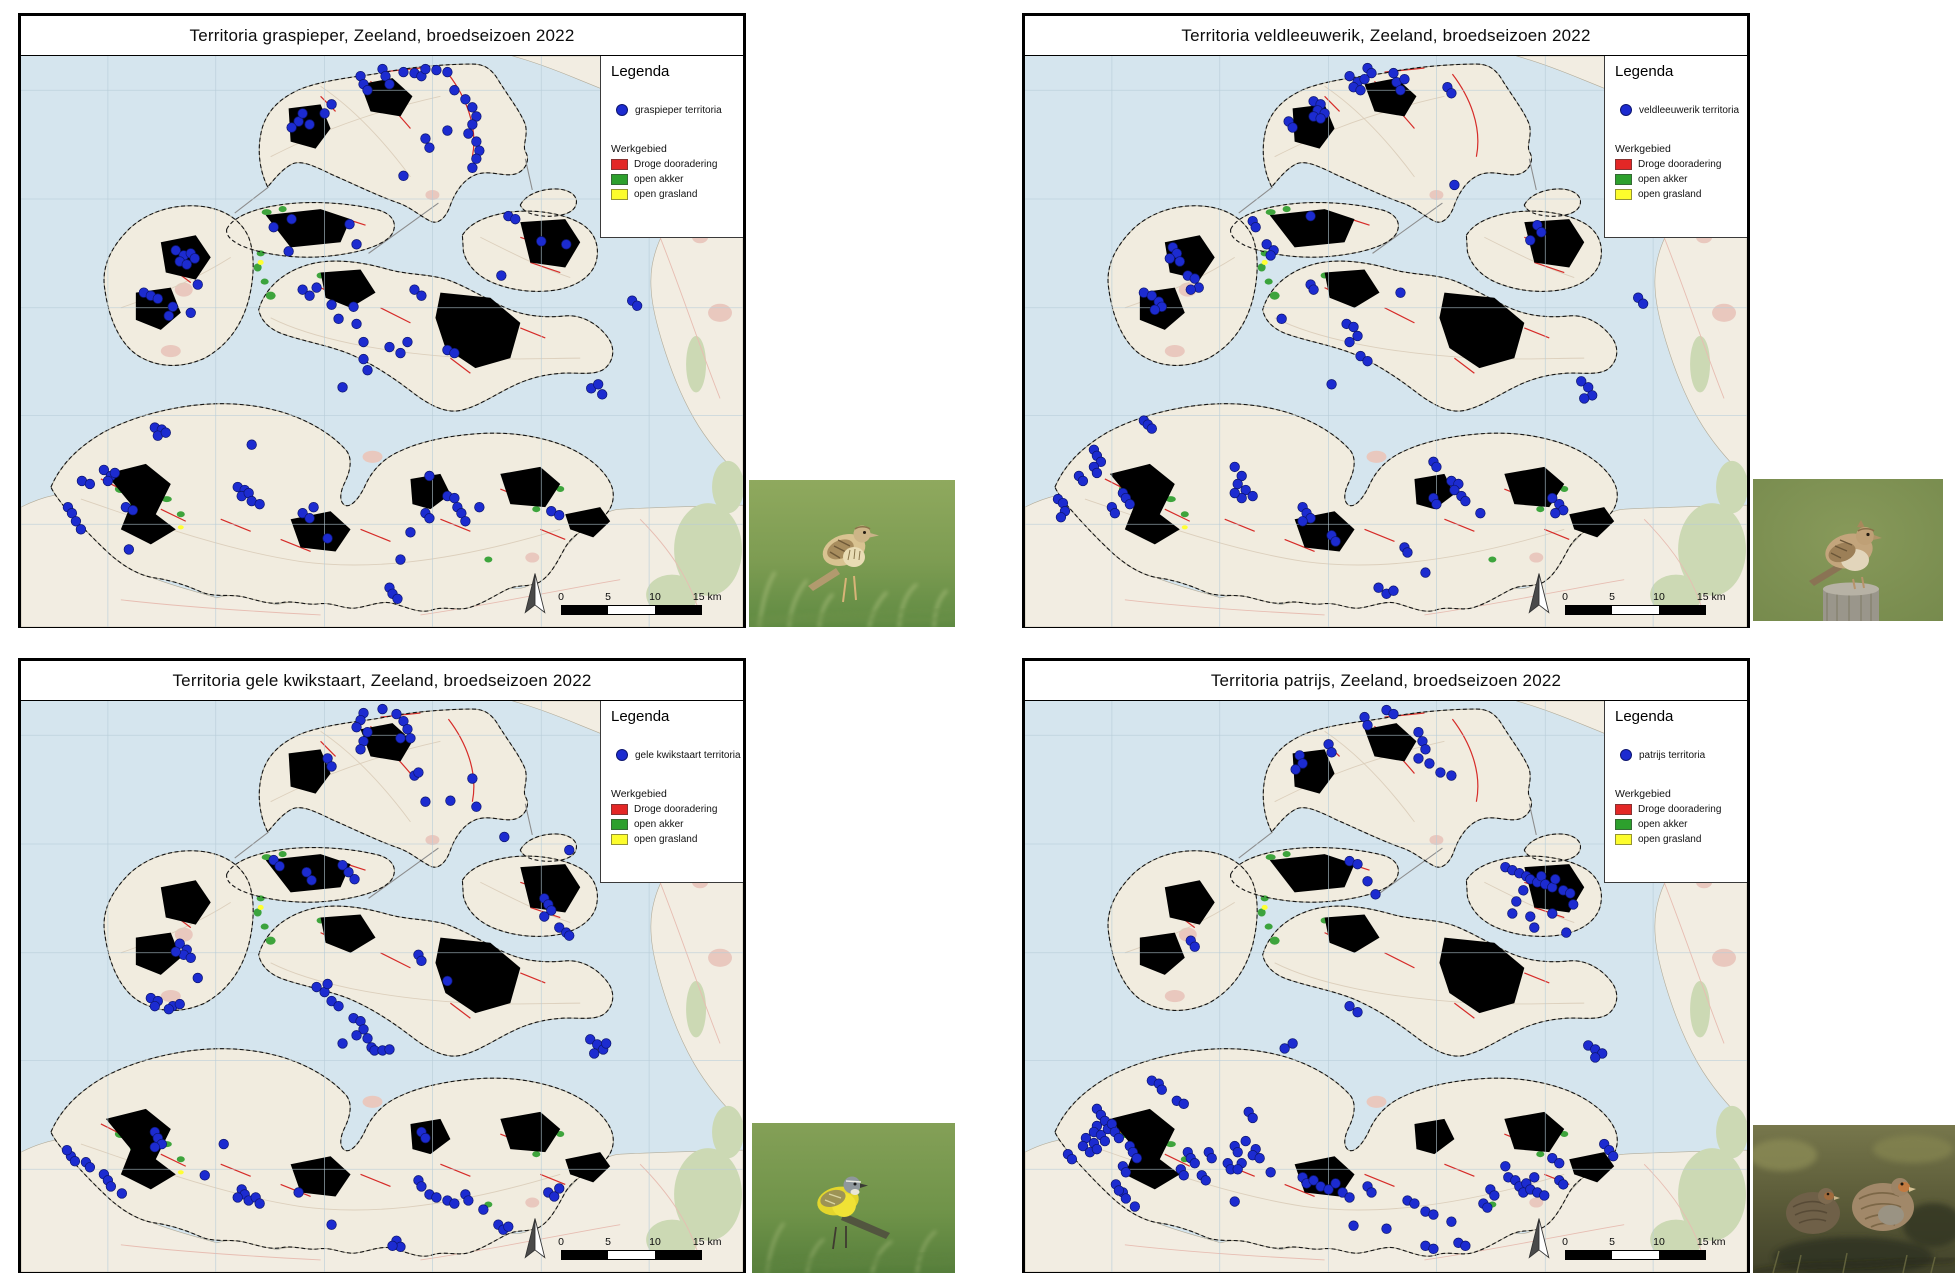  What do you see at coordinates (688, 755) in the screenshot?
I see `territory-label: gele kwikstaart territoria` at bounding box center [688, 755].